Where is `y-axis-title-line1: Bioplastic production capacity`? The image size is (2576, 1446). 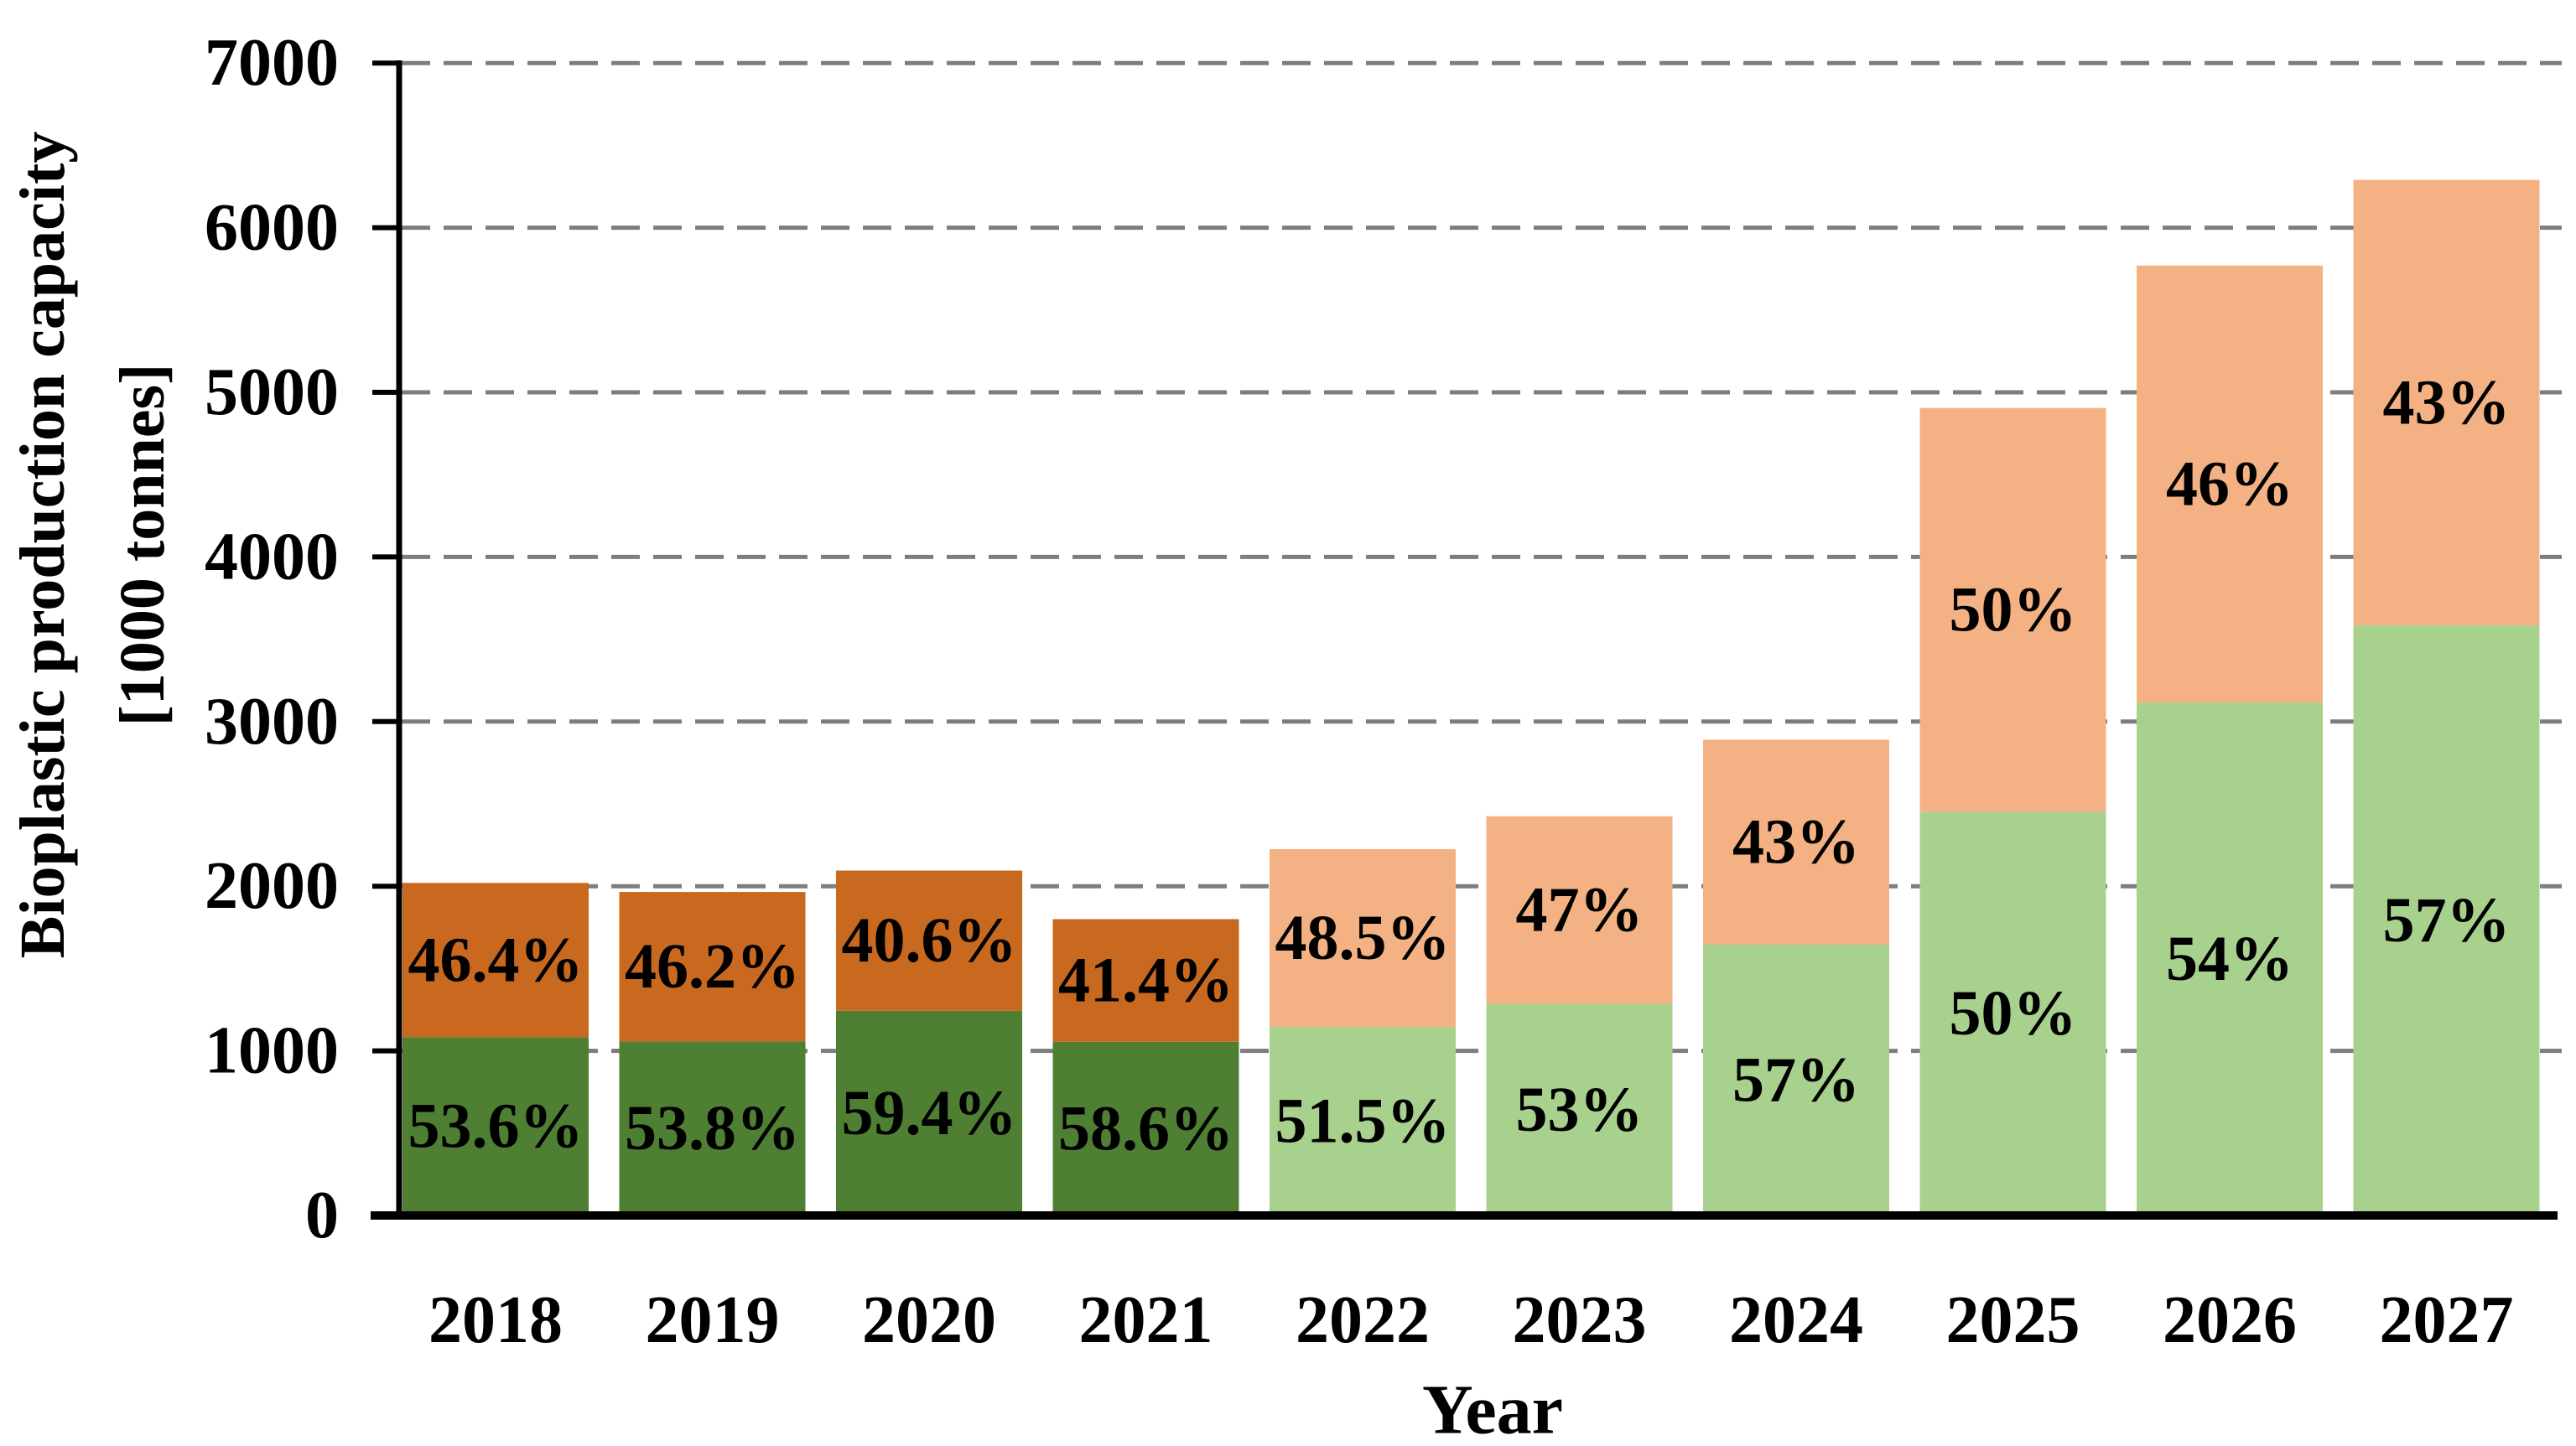 y-axis-title-line1: Bioplastic production capacity is located at coordinates (43, 545).